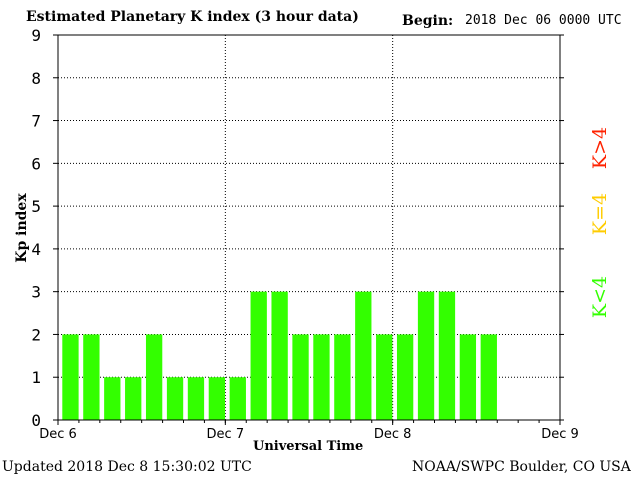 The image size is (640, 480). Describe the element at coordinates (58, 434) in the screenshot. I see `x-tick-label: Dec 6` at that location.